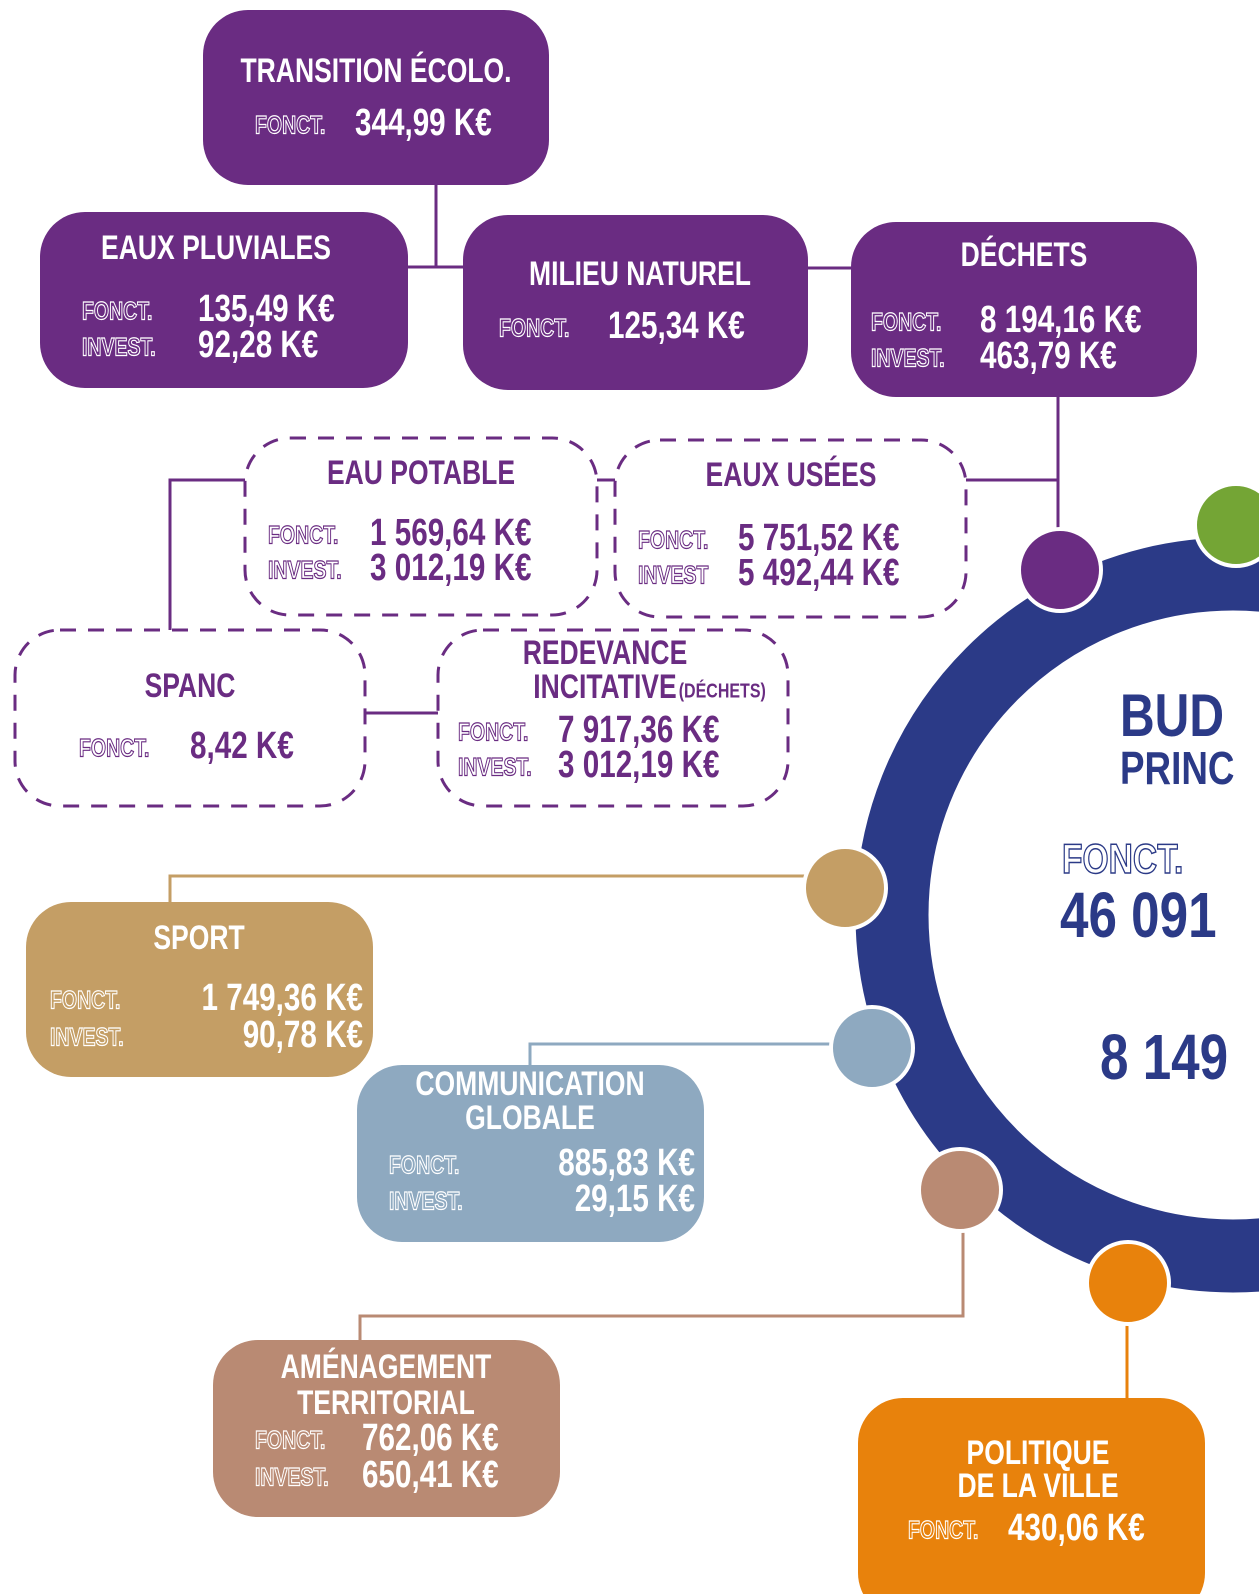  I want to click on row-value: 463,79 K€, so click(1048, 356).